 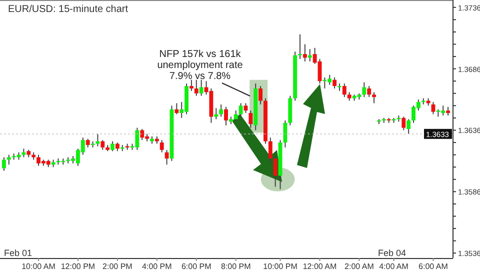 I want to click on x-tick-label: 4:00 AM, so click(x=394, y=266).